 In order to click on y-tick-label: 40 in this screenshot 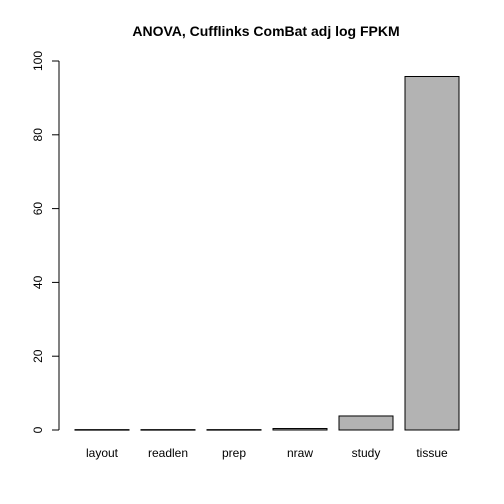, I will do `click(38, 282)`.